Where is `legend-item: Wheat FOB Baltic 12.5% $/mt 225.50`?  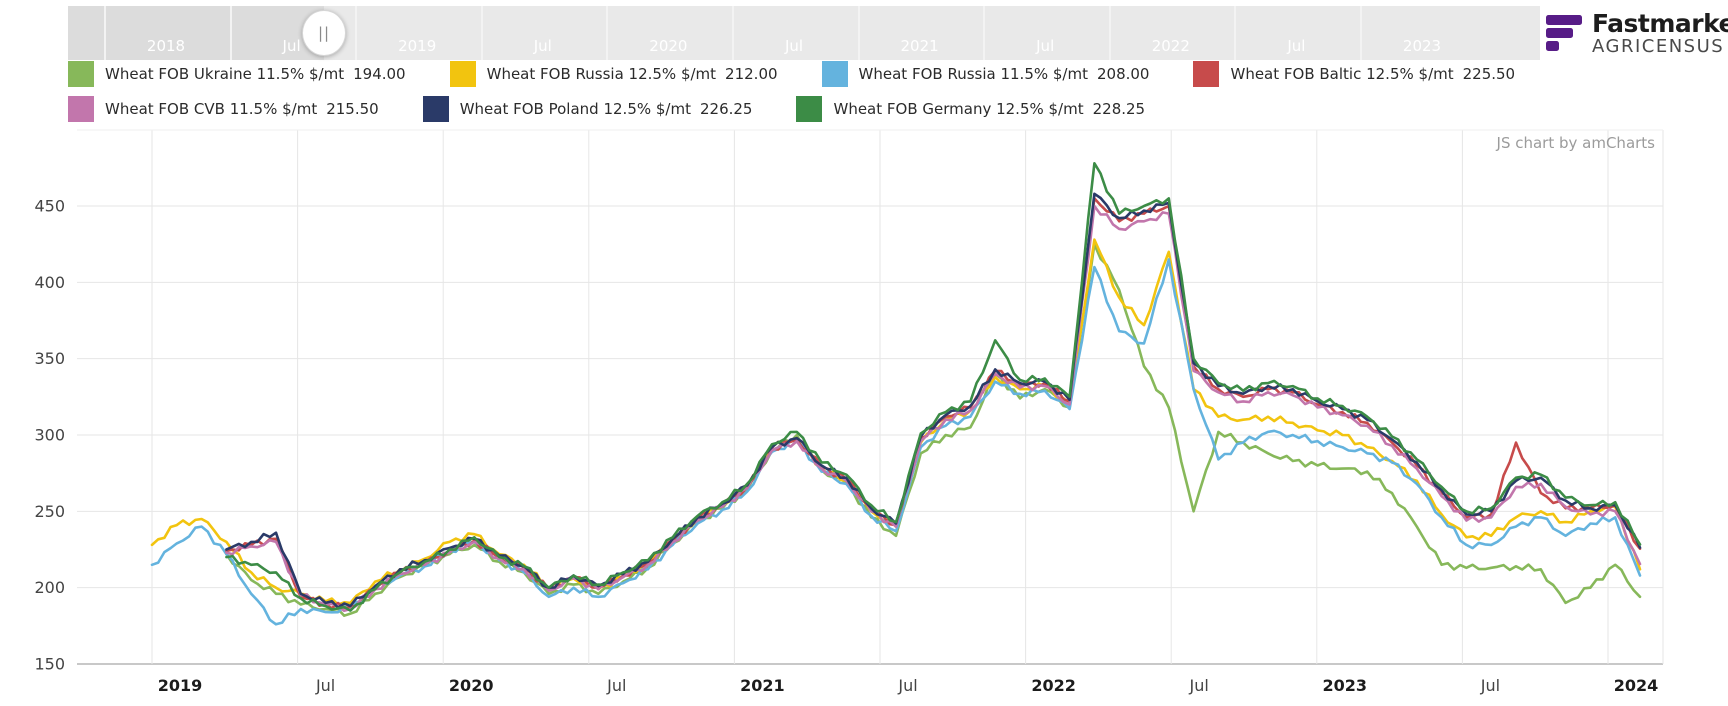 legend-item: Wheat FOB Baltic 12.5% $/mt 225.50 is located at coordinates (1354, 74).